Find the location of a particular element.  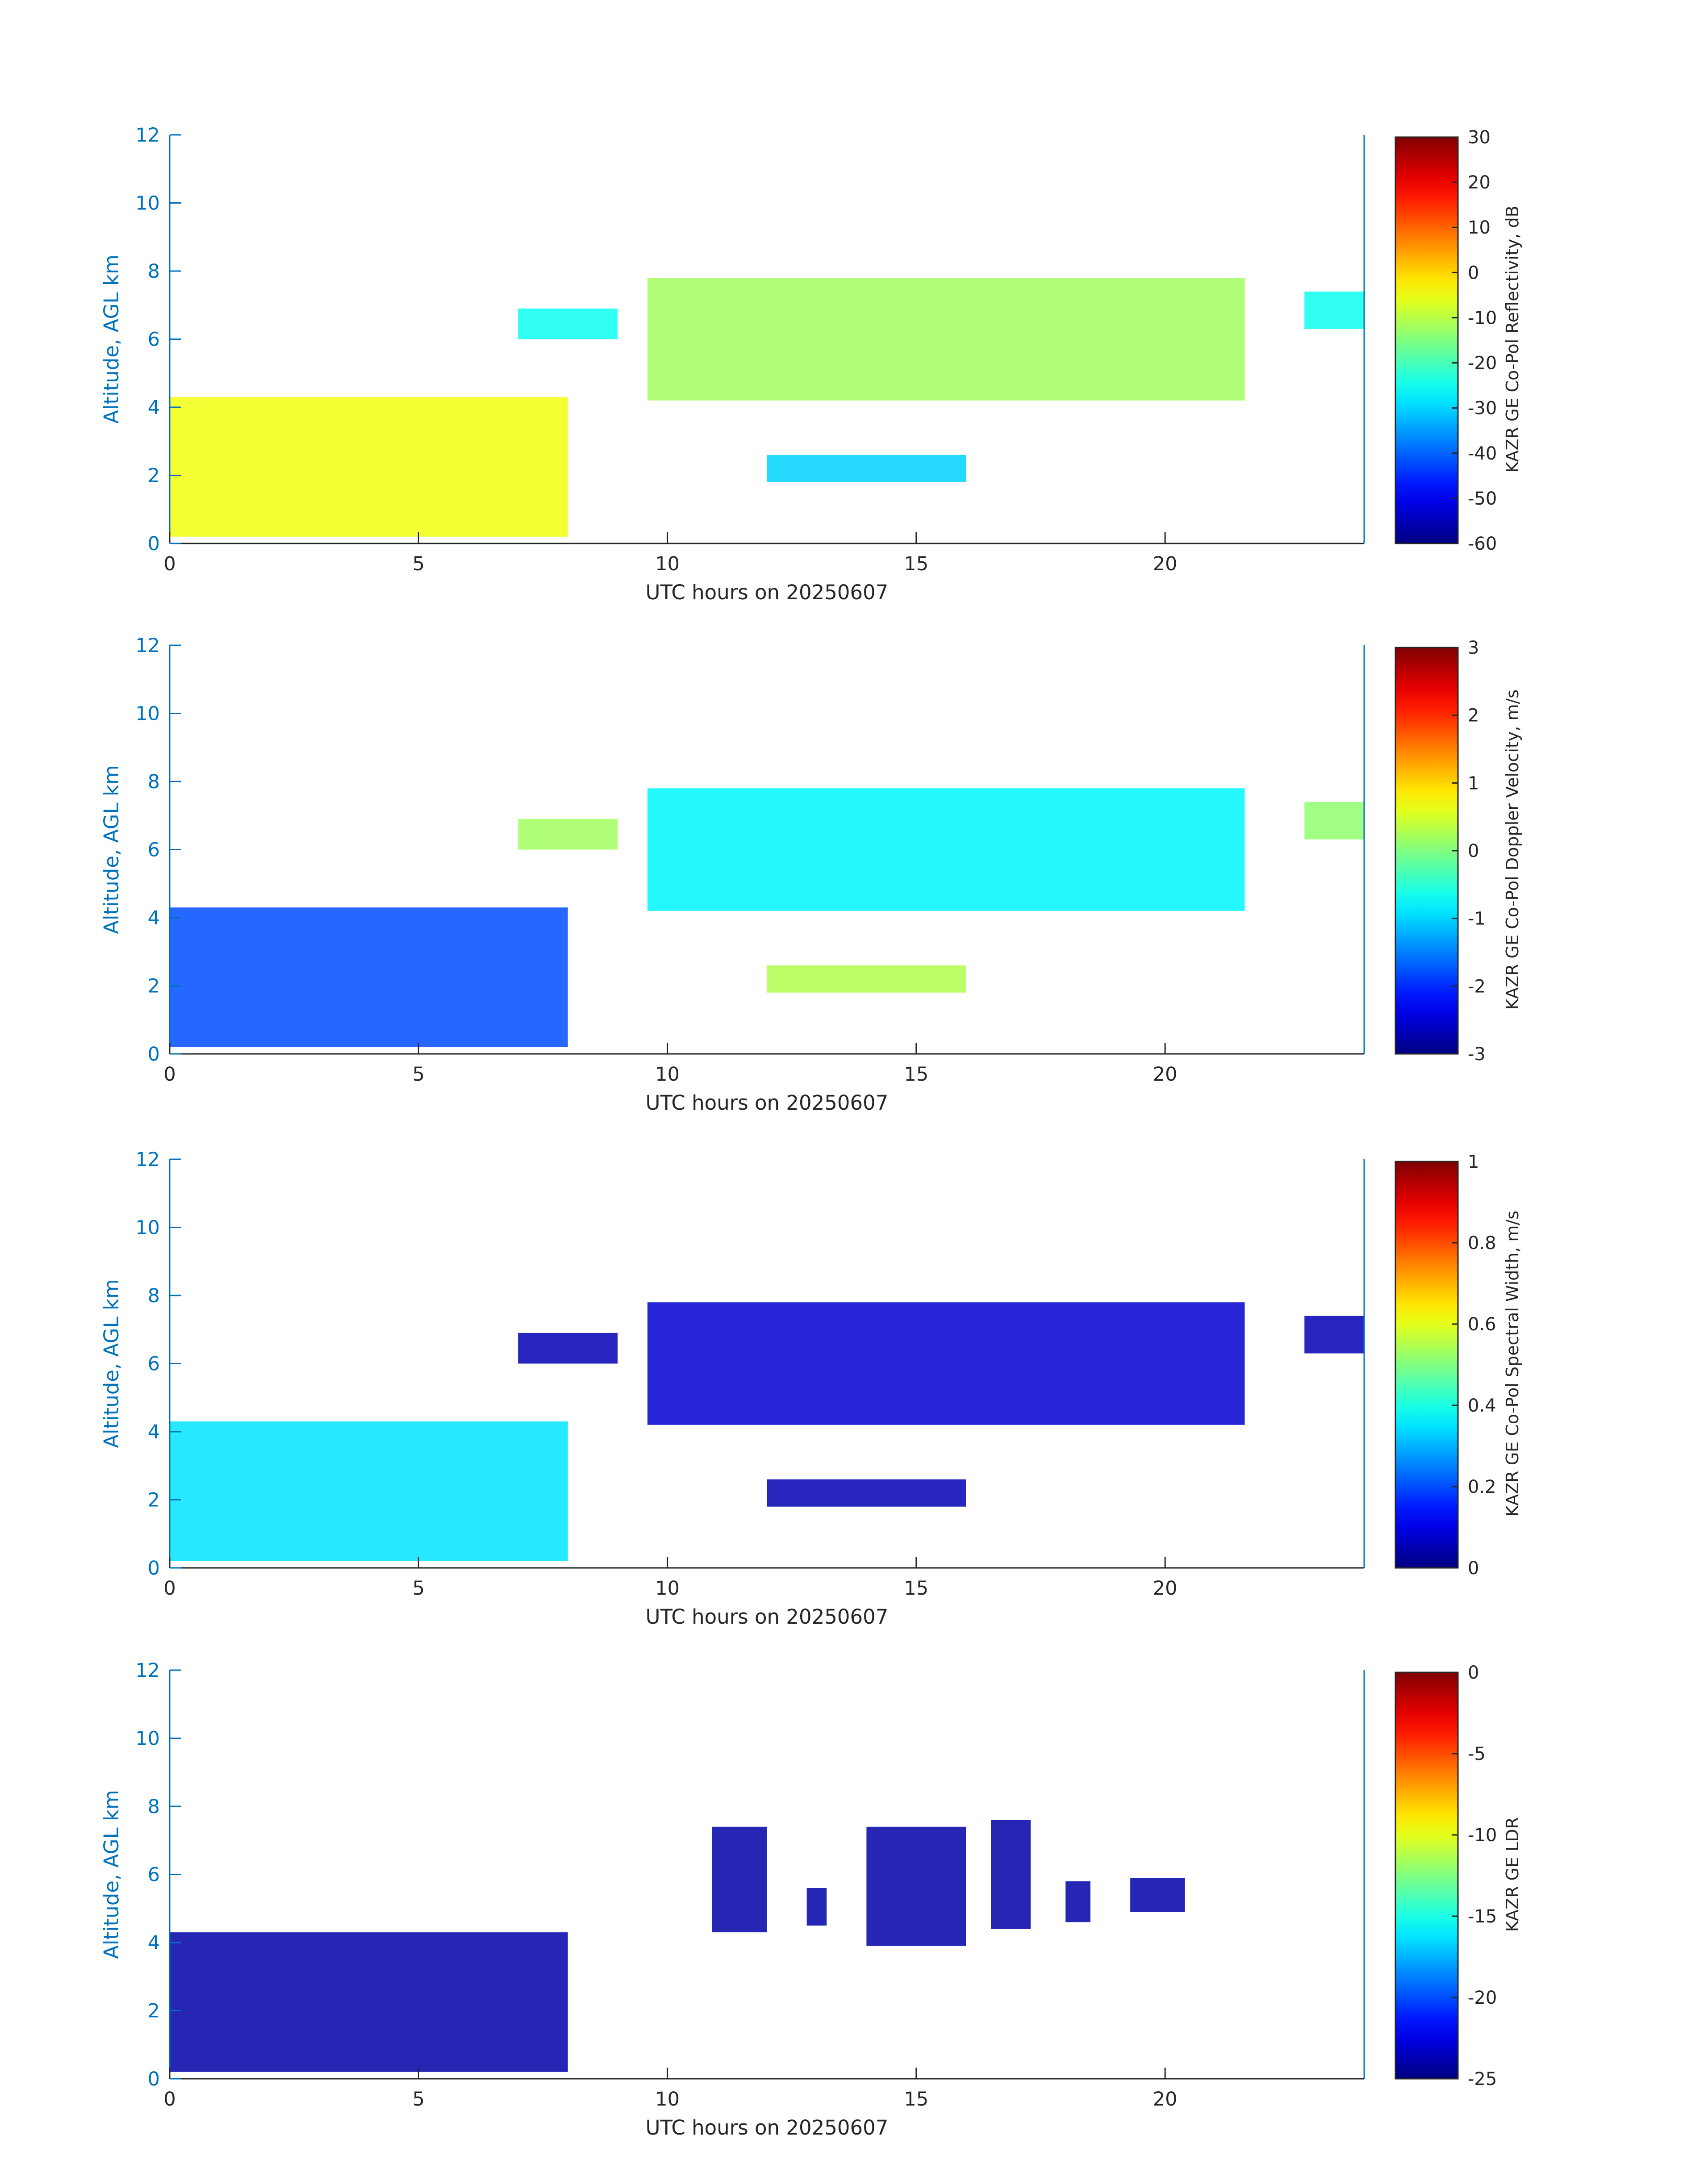

colorbar-tick-label: 10 is located at coordinates (1479, 227).